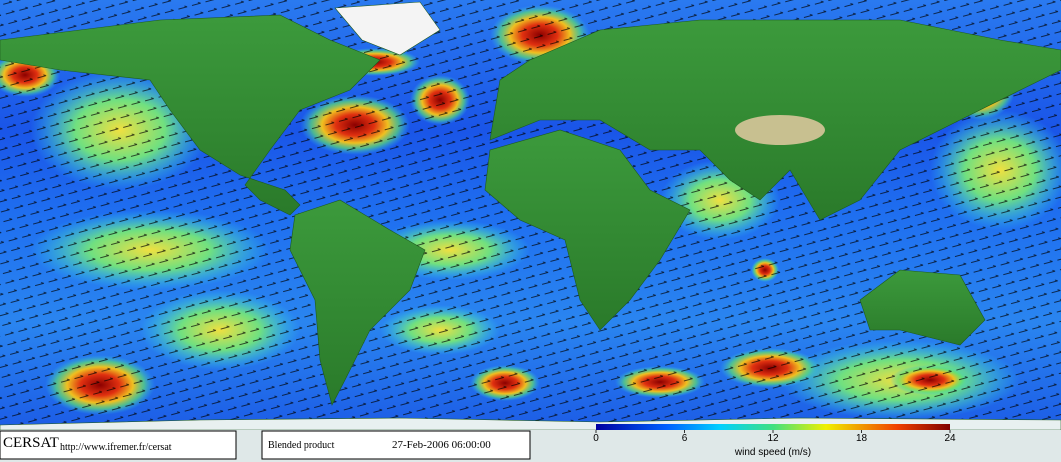 The image size is (1061, 462). I want to click on colorbar-tick-label: 0, so click(596, 438).